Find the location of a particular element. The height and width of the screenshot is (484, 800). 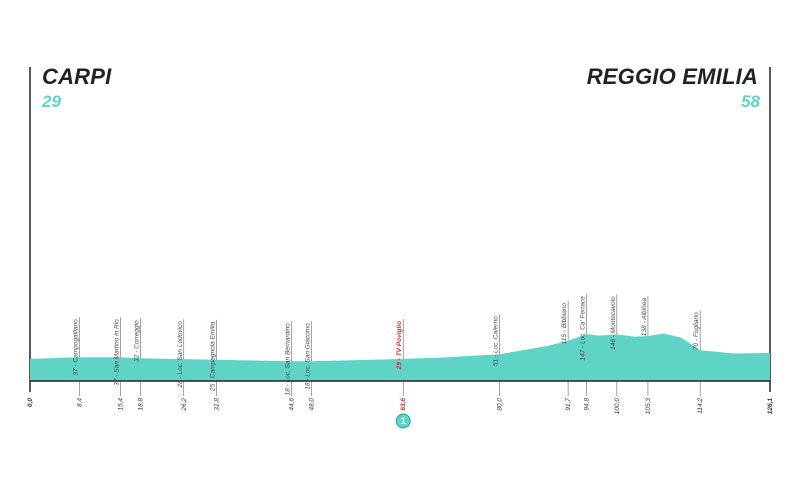

waypoint-label: 147 - Loc. Ca' Ferrace is located at coordinates (582, 328).